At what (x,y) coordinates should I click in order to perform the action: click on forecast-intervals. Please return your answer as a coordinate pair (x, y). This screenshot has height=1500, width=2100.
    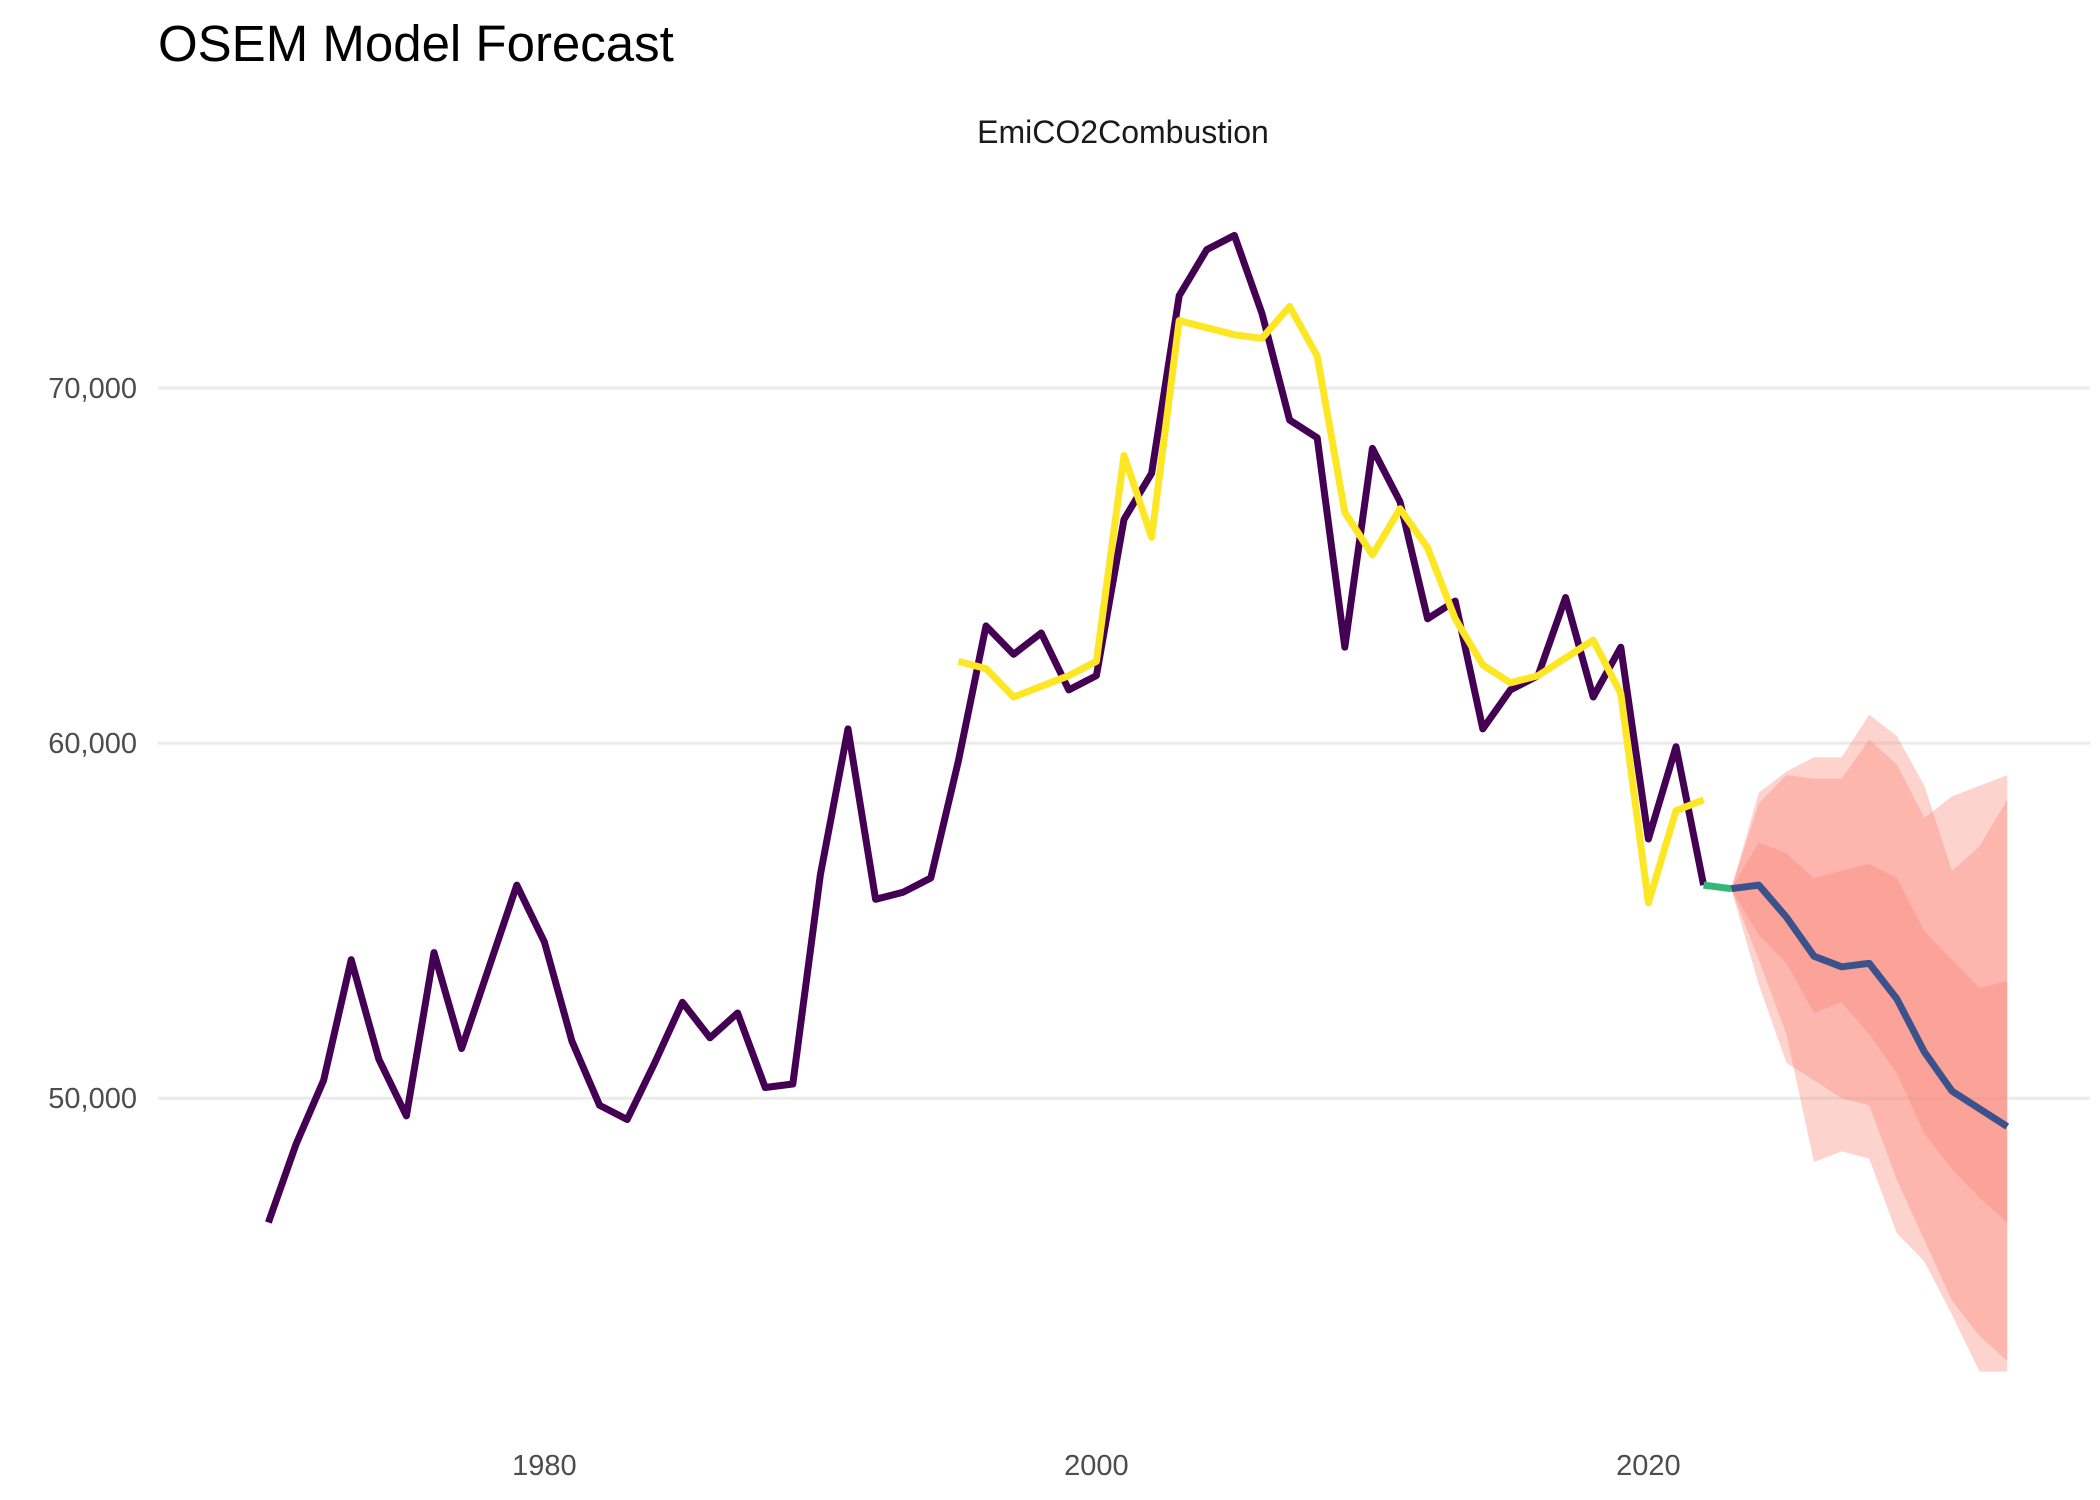
    Looking at the image, I should click on (1869, 1043).